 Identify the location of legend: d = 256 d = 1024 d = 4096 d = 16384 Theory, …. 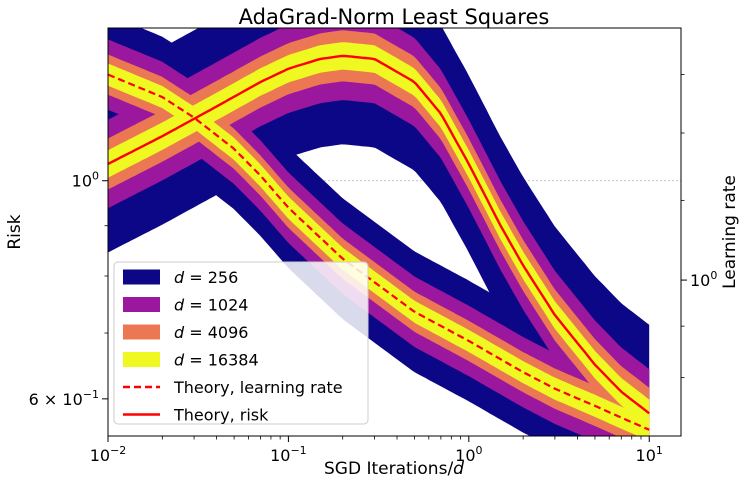
(241, 343).